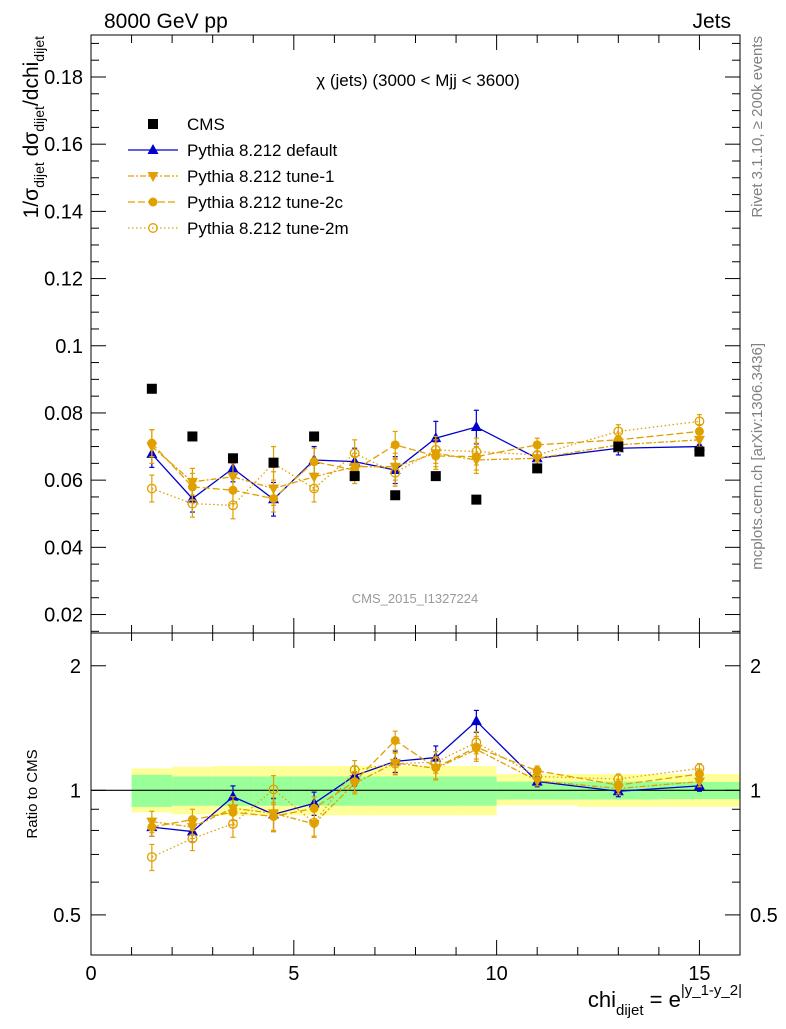  What do you see at coordinates (630, 1010) in the screenshot?
I see `xlabel-sub: dijet` at bounding box center [630, 1010].